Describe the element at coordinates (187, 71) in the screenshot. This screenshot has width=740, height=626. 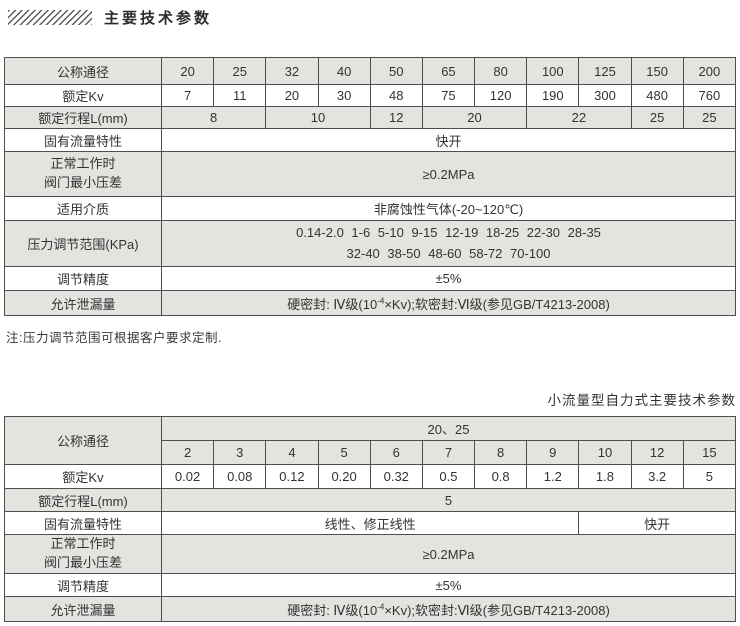
I see `dn-value: 20` at that location.